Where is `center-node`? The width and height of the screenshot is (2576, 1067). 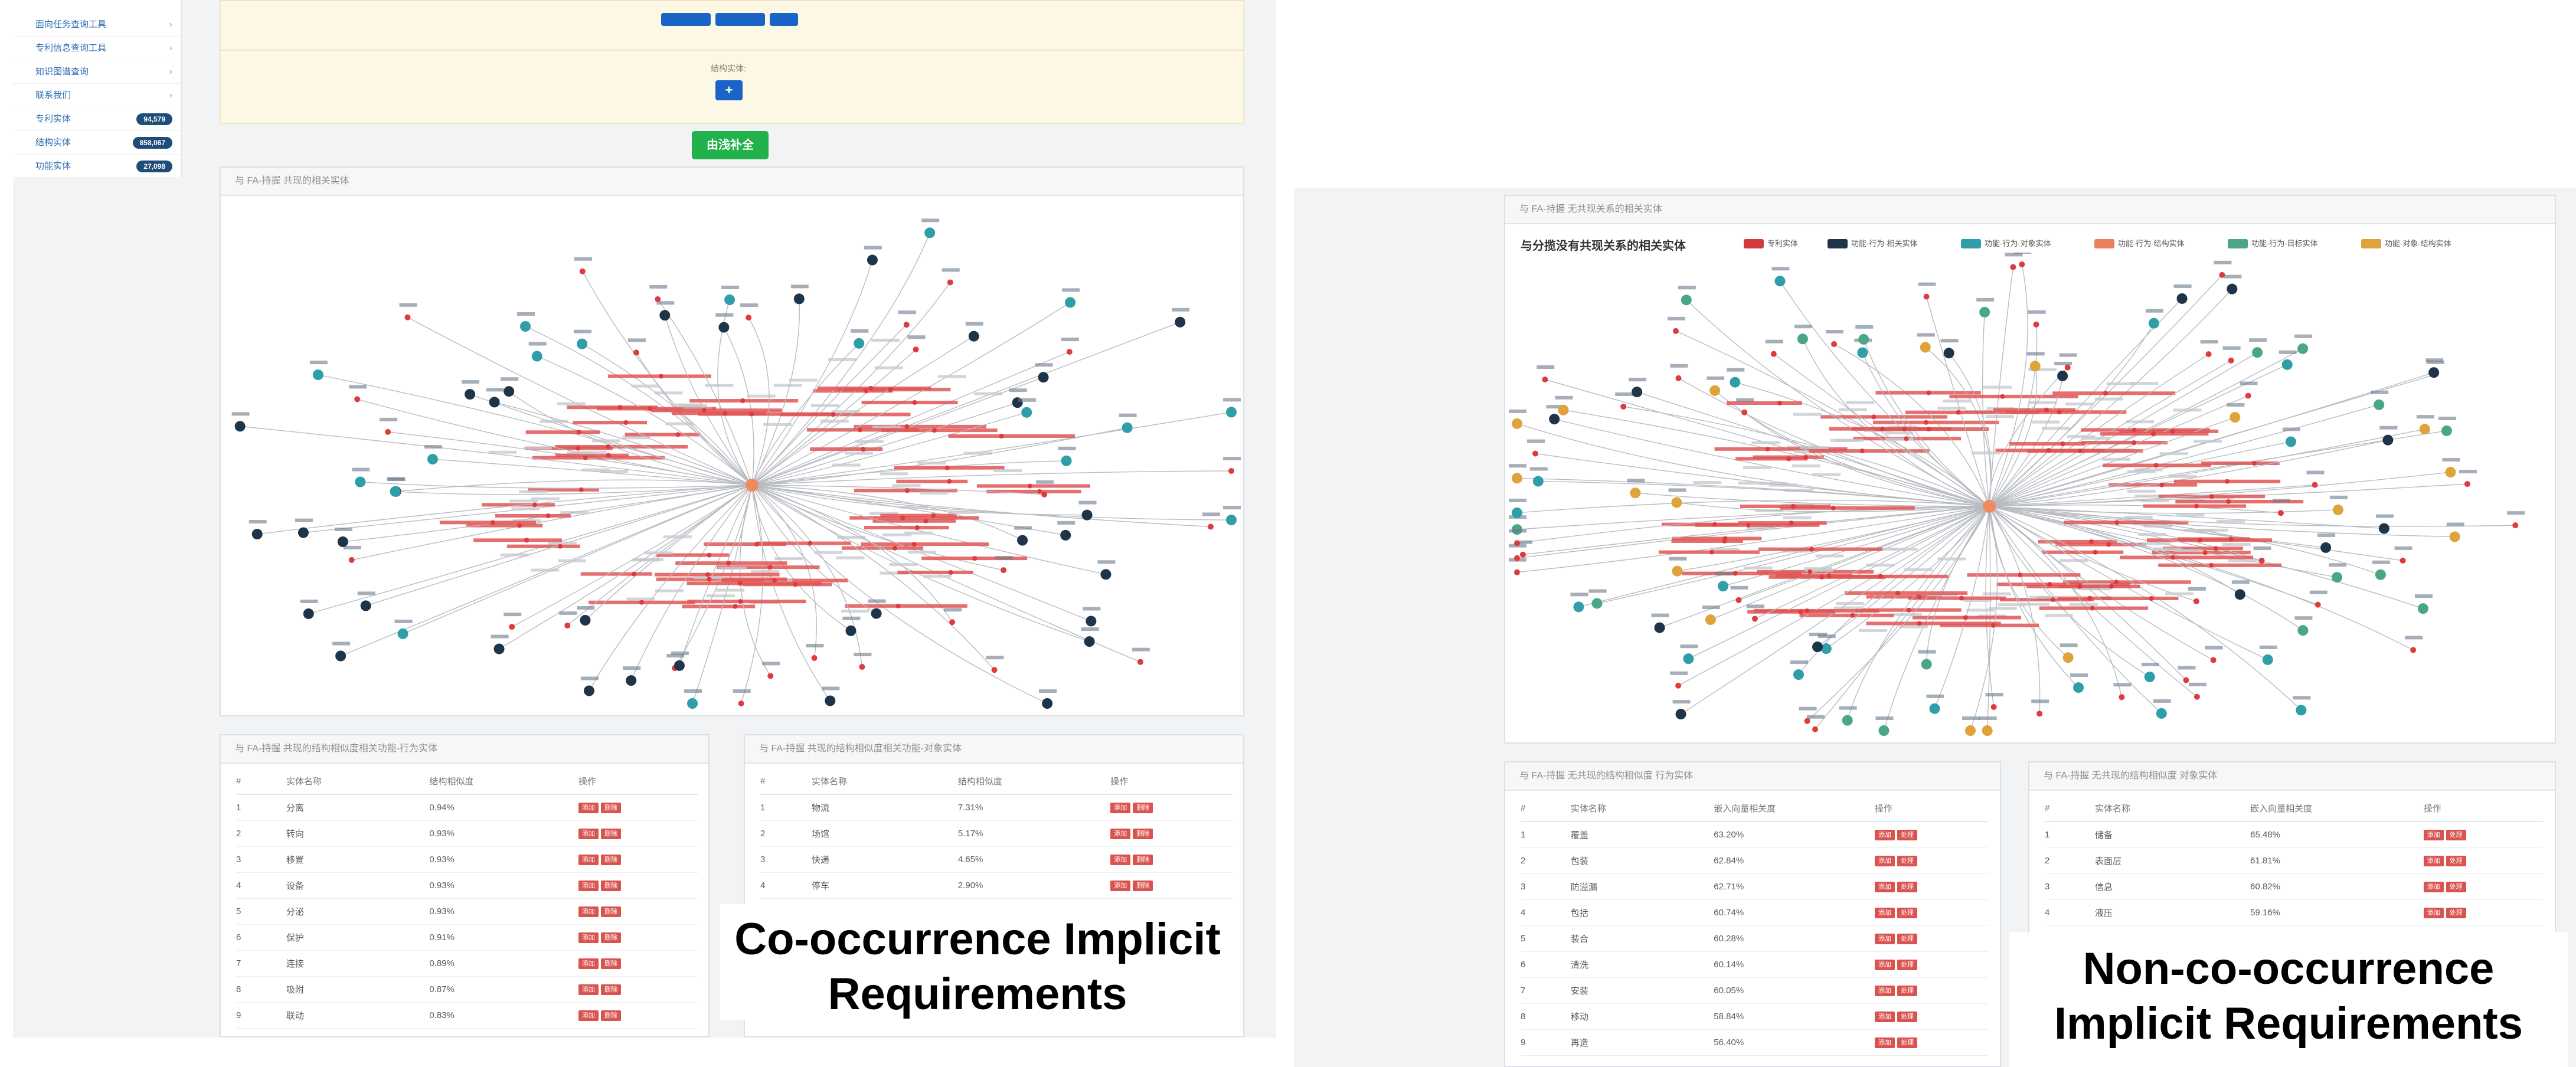 center-node is located at coordinates (1989, 506).